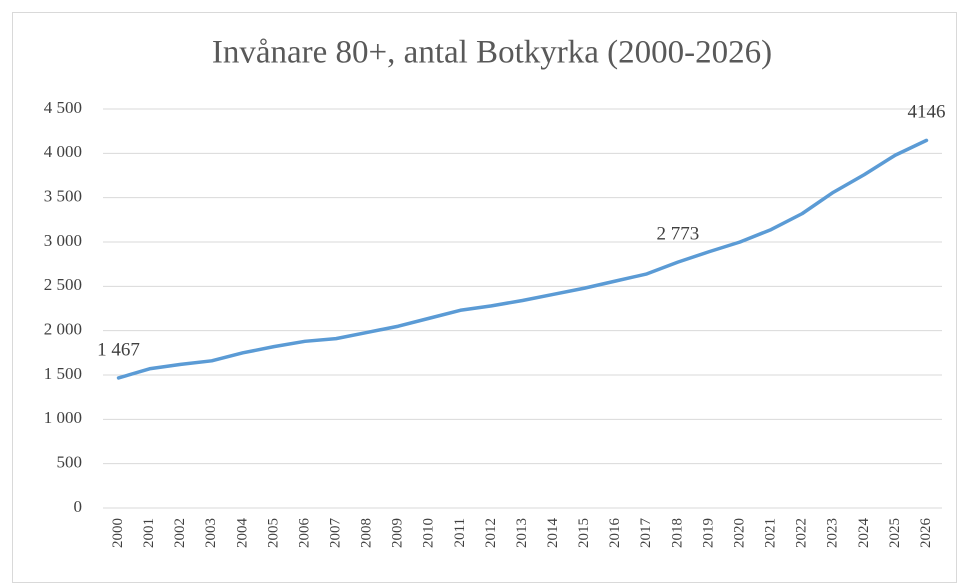  I want to click on x-tick-label: 2026, so click(926, 533).